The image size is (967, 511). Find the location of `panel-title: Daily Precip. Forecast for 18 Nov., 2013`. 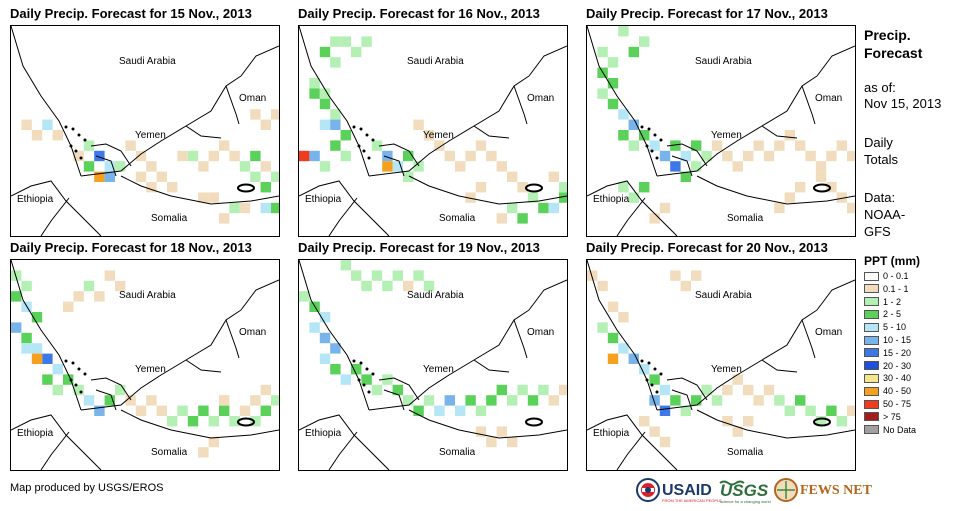

panel-title: Daily Precip. Forecast for 18 Nov., 2013 is located at coordinates (131, 247).